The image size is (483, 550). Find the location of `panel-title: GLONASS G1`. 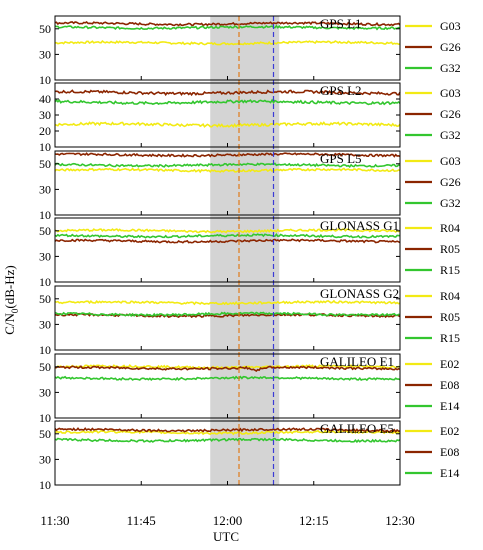

panel-title: GLONASS G1 is located at coordinates (359, 225).